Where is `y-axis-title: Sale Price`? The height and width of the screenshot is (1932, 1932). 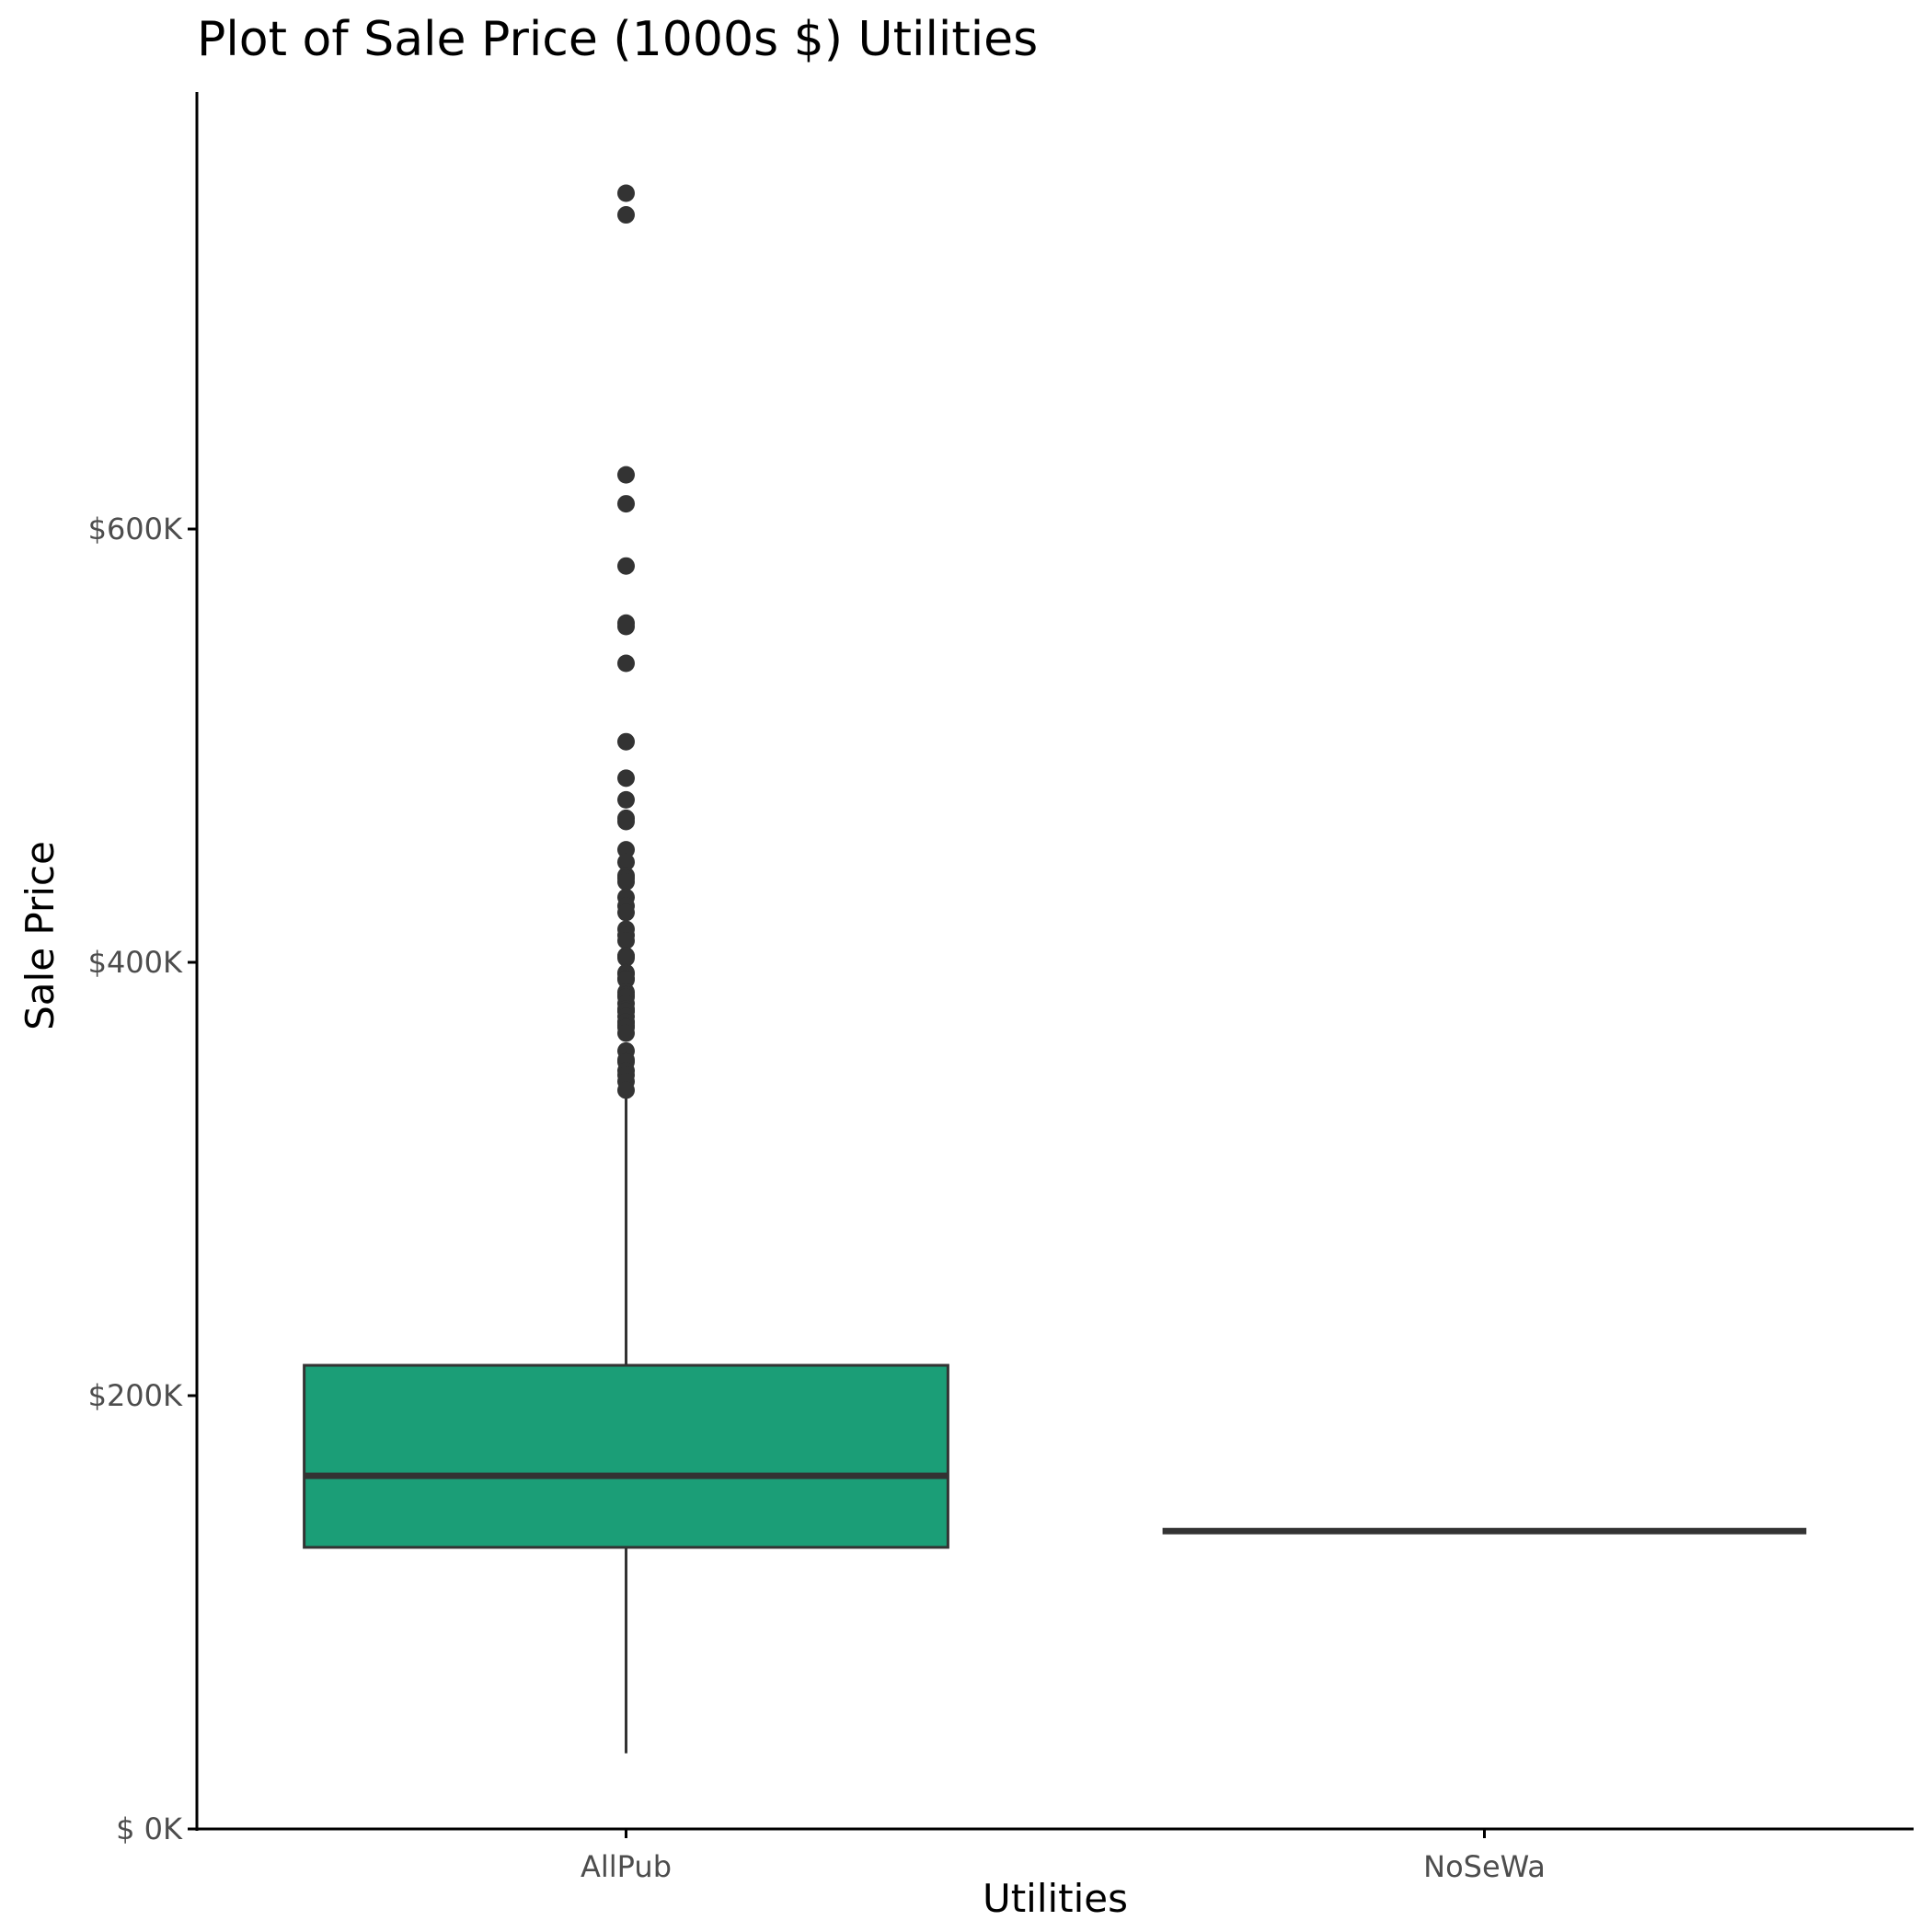
y-axis-title: Sale Price is located at coordinates (40, 935).